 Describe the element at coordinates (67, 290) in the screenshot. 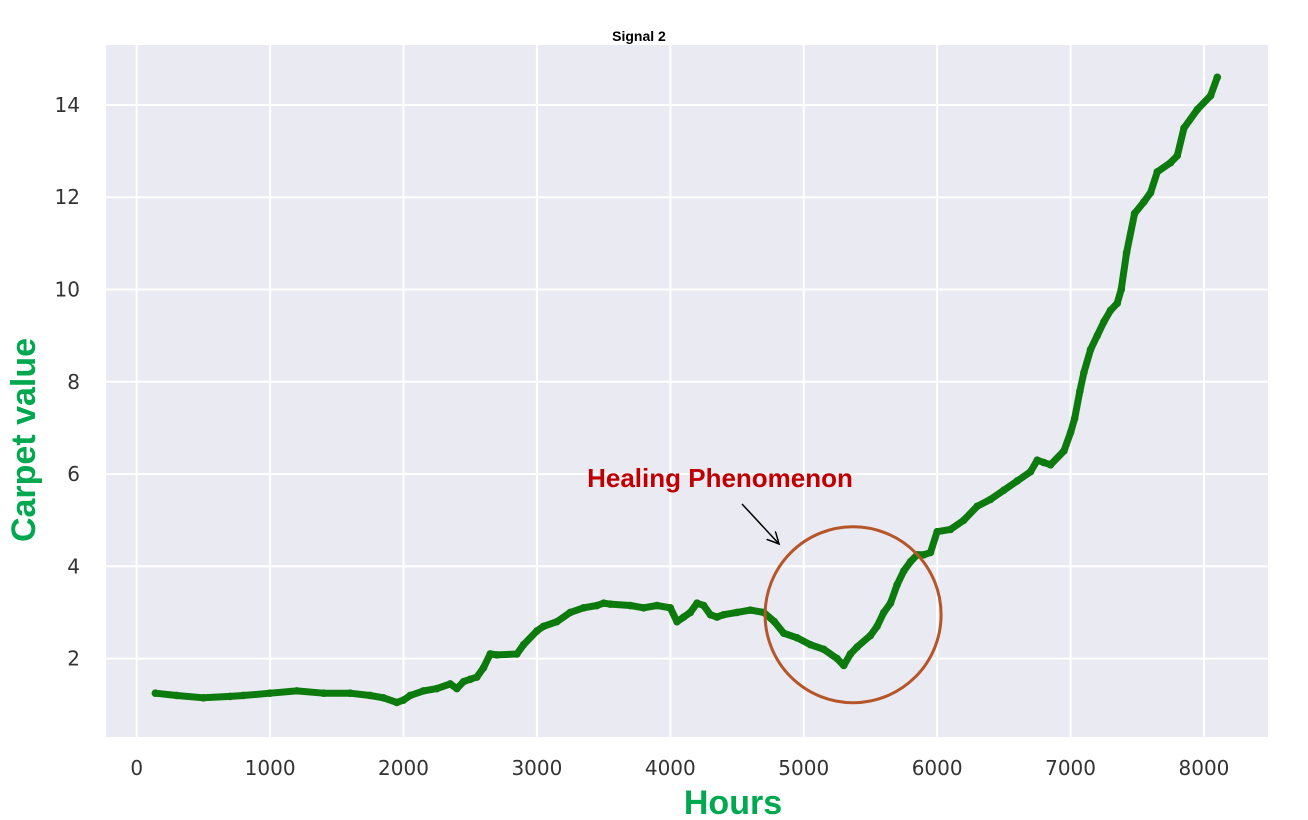

I see `y-tick-label: 10` at that location.